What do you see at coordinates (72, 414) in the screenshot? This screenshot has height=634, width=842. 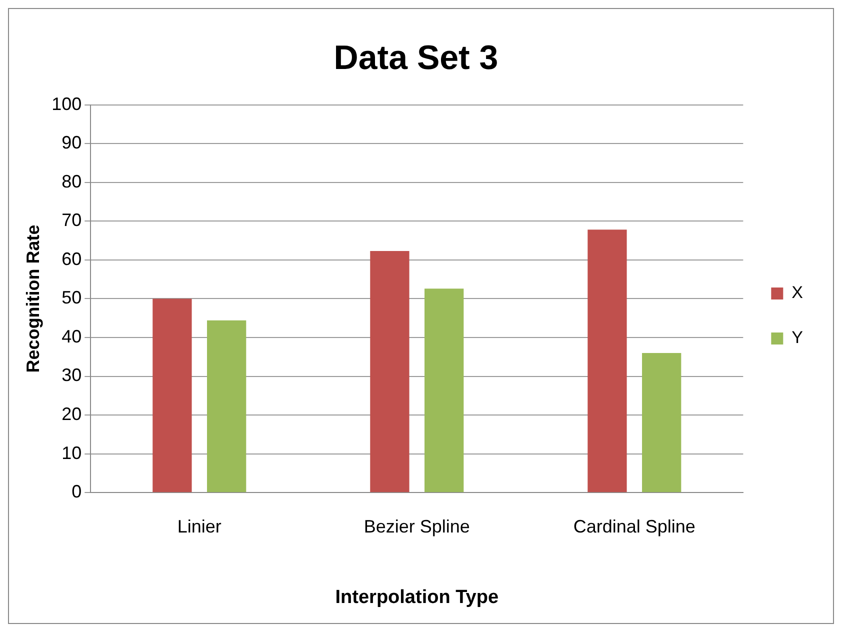 I see `y-tick-label: 20` at bounding box center [72, 414].